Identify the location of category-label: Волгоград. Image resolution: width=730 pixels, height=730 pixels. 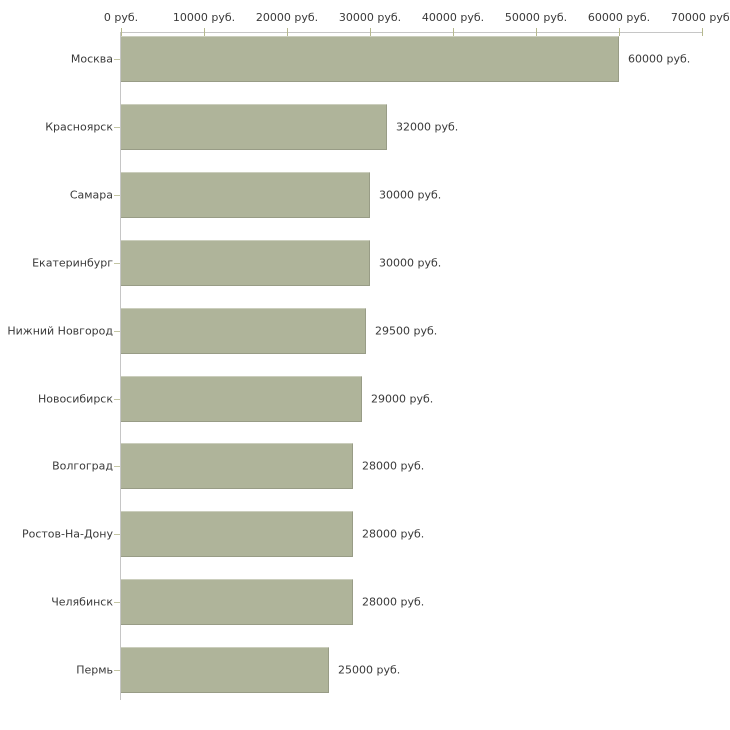
(82, 466).